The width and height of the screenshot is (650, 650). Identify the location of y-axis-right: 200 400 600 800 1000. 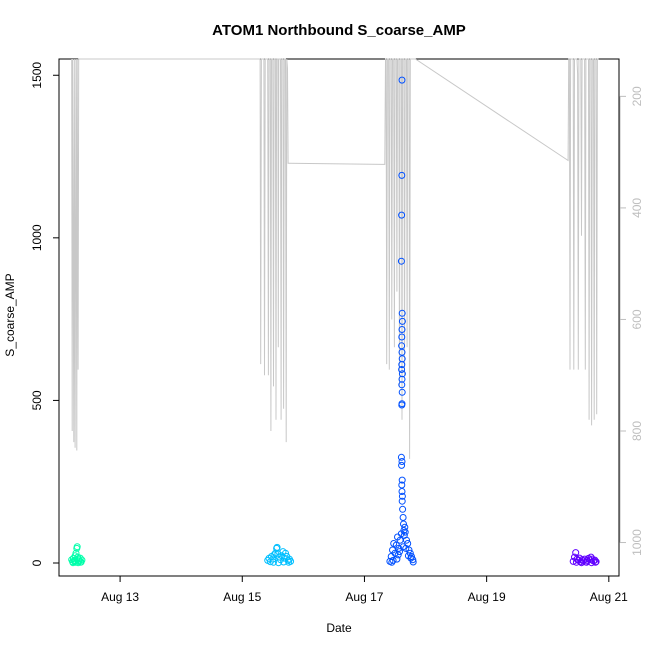
(631, 321).